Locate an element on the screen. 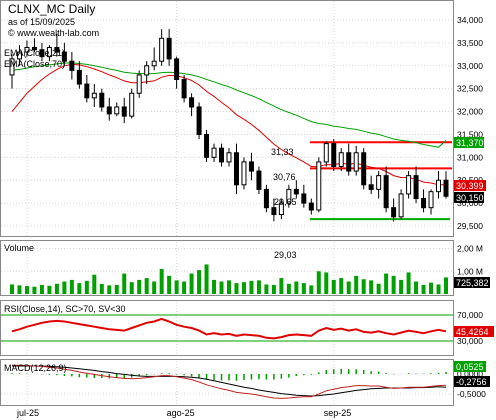 This screenshot has width=496, height=420. tag-macd is located at coordinates (470, 366).